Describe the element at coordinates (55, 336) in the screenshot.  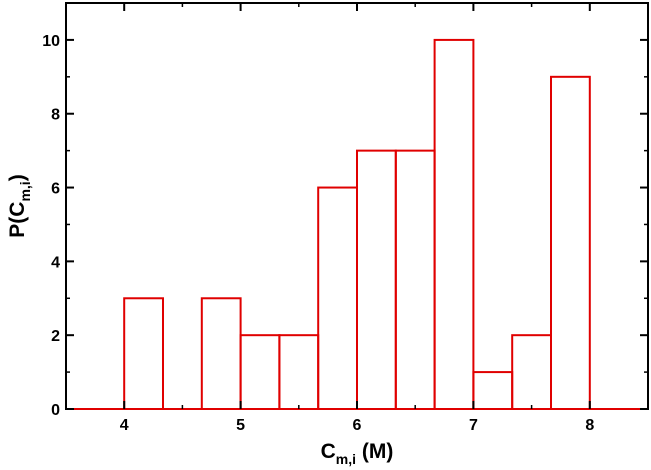
I see `y-tick-label: 2` at that location.